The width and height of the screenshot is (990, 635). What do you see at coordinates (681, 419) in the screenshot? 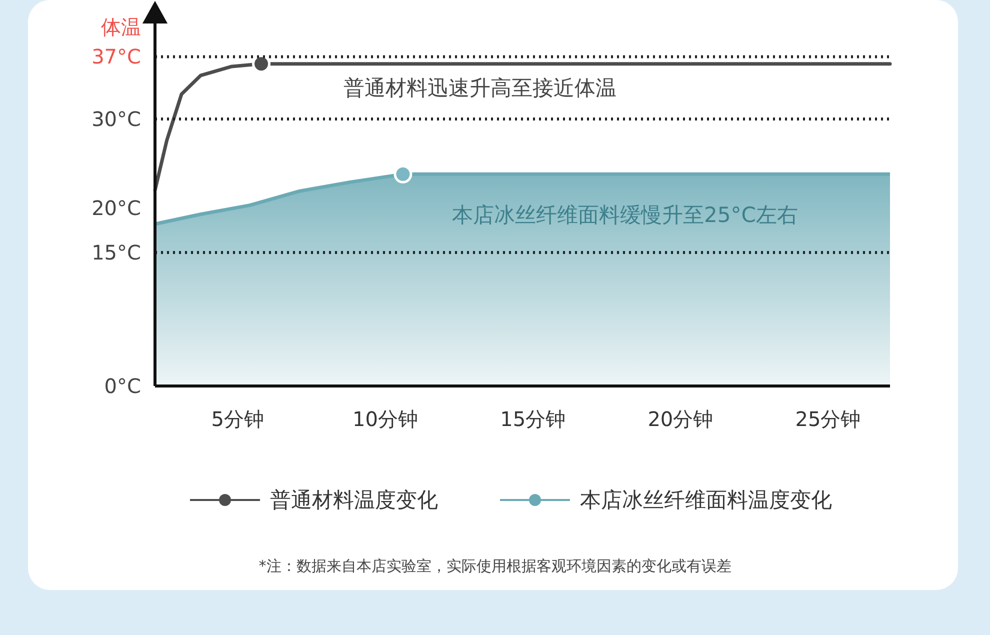
I see `x-tick-label: 20分钟` at bounding box center [681, 419].